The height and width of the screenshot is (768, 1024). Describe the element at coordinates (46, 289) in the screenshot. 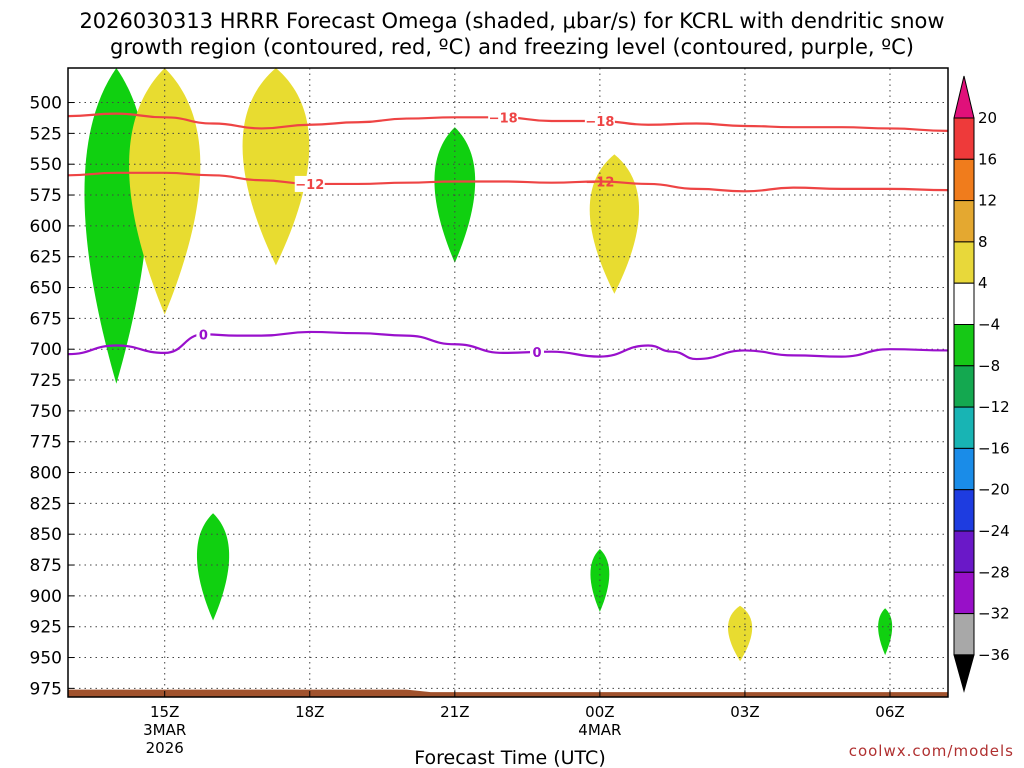

I see `y-tick-label-650: 650` at that location.